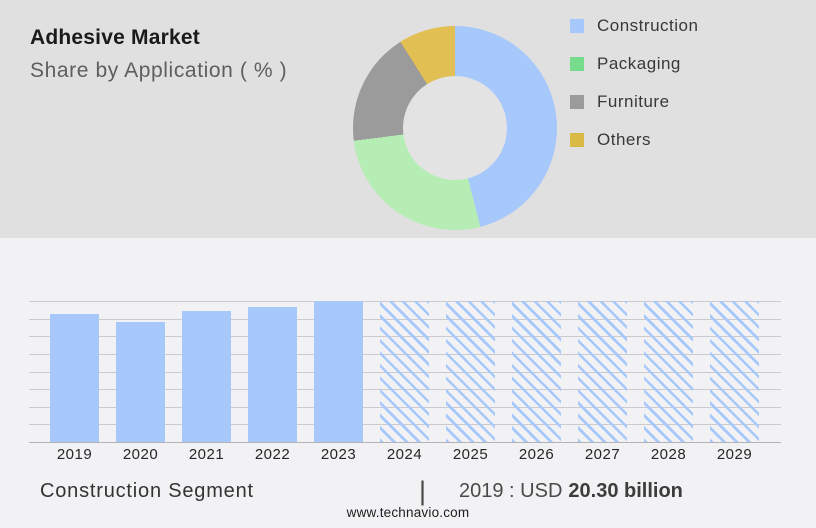  Describe the element at coordinates (602, 454) in the screenshot. I see `x-tick-label: 2027` at that location.